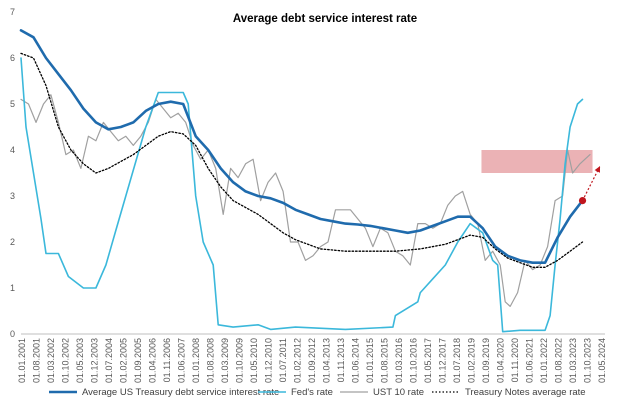 Image resolution: width=640 pixels, height=411 pixels. Describe the element at coordinates (283, 360) in the screenshot. I see `x-tick-label: 01.07.2011` at that location.